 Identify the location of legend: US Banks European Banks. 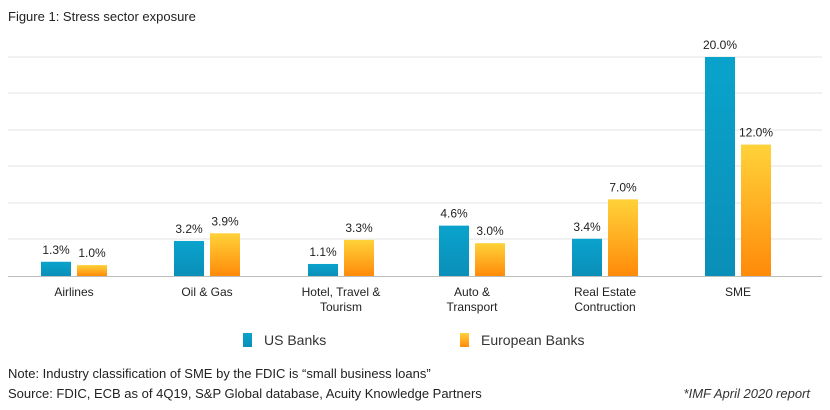
(415, 342).